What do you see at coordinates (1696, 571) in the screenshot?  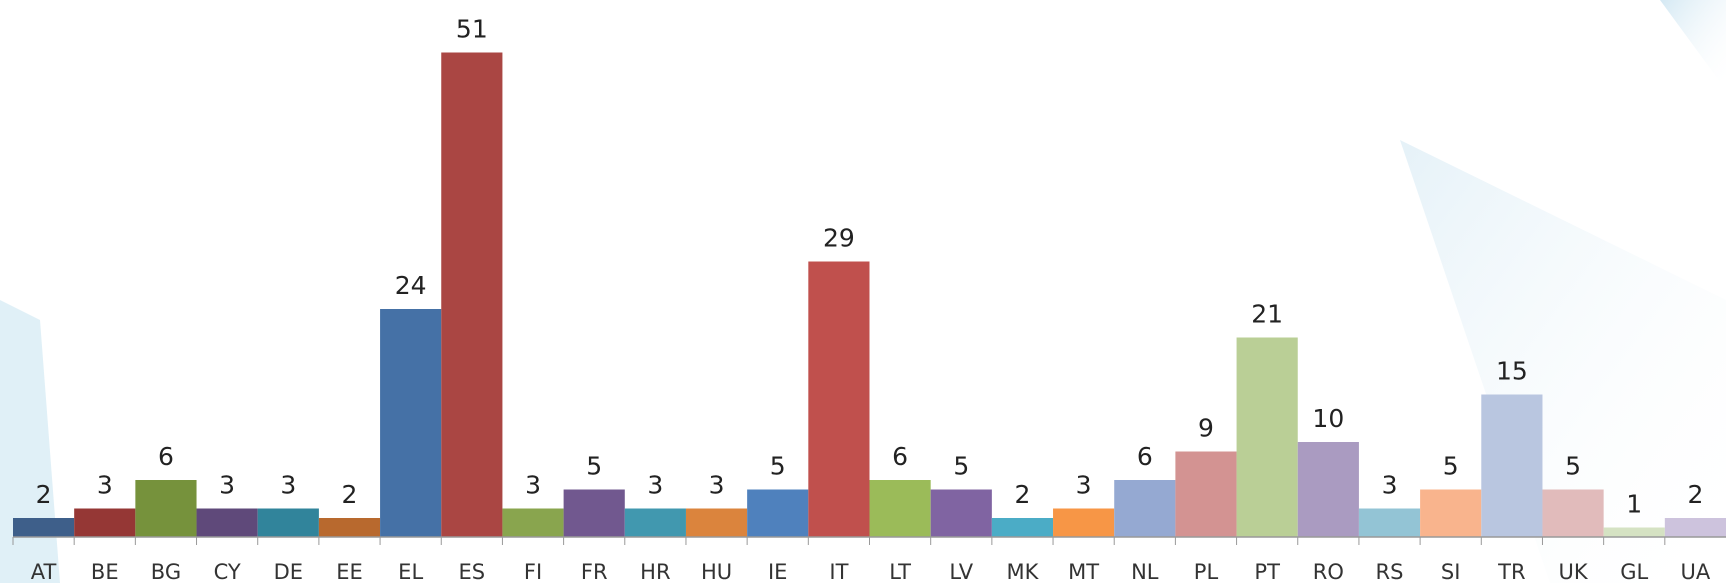 I see `x-tick-label: UA` at bounding box center [1696, 571].